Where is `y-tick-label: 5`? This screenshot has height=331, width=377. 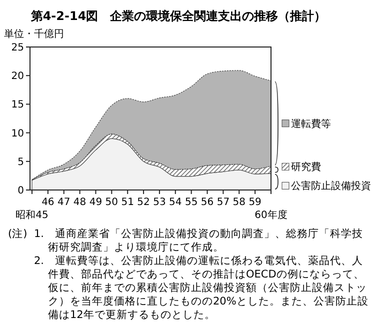
y-tick-label: 5 is located at coordinates (21, 162).